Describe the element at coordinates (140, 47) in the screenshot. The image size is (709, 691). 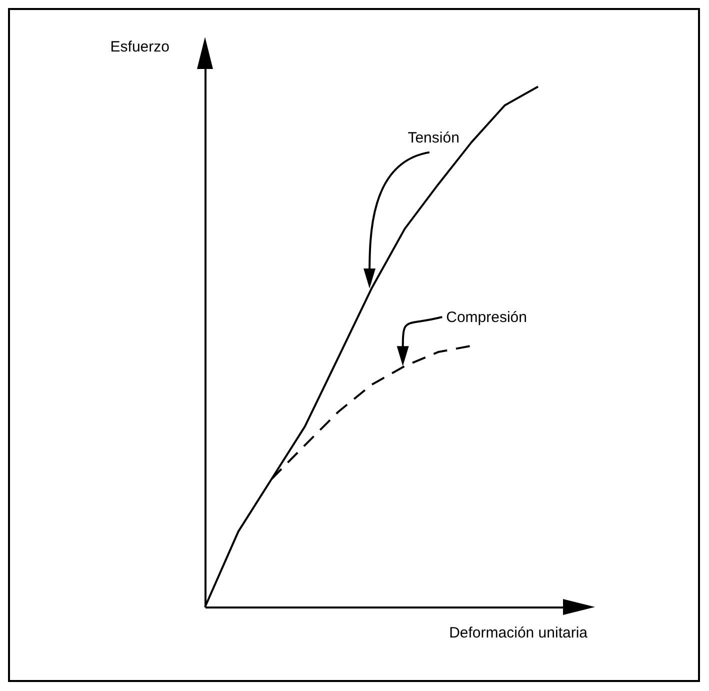
I see `y-axis-title: Esfuerzo` at that location.